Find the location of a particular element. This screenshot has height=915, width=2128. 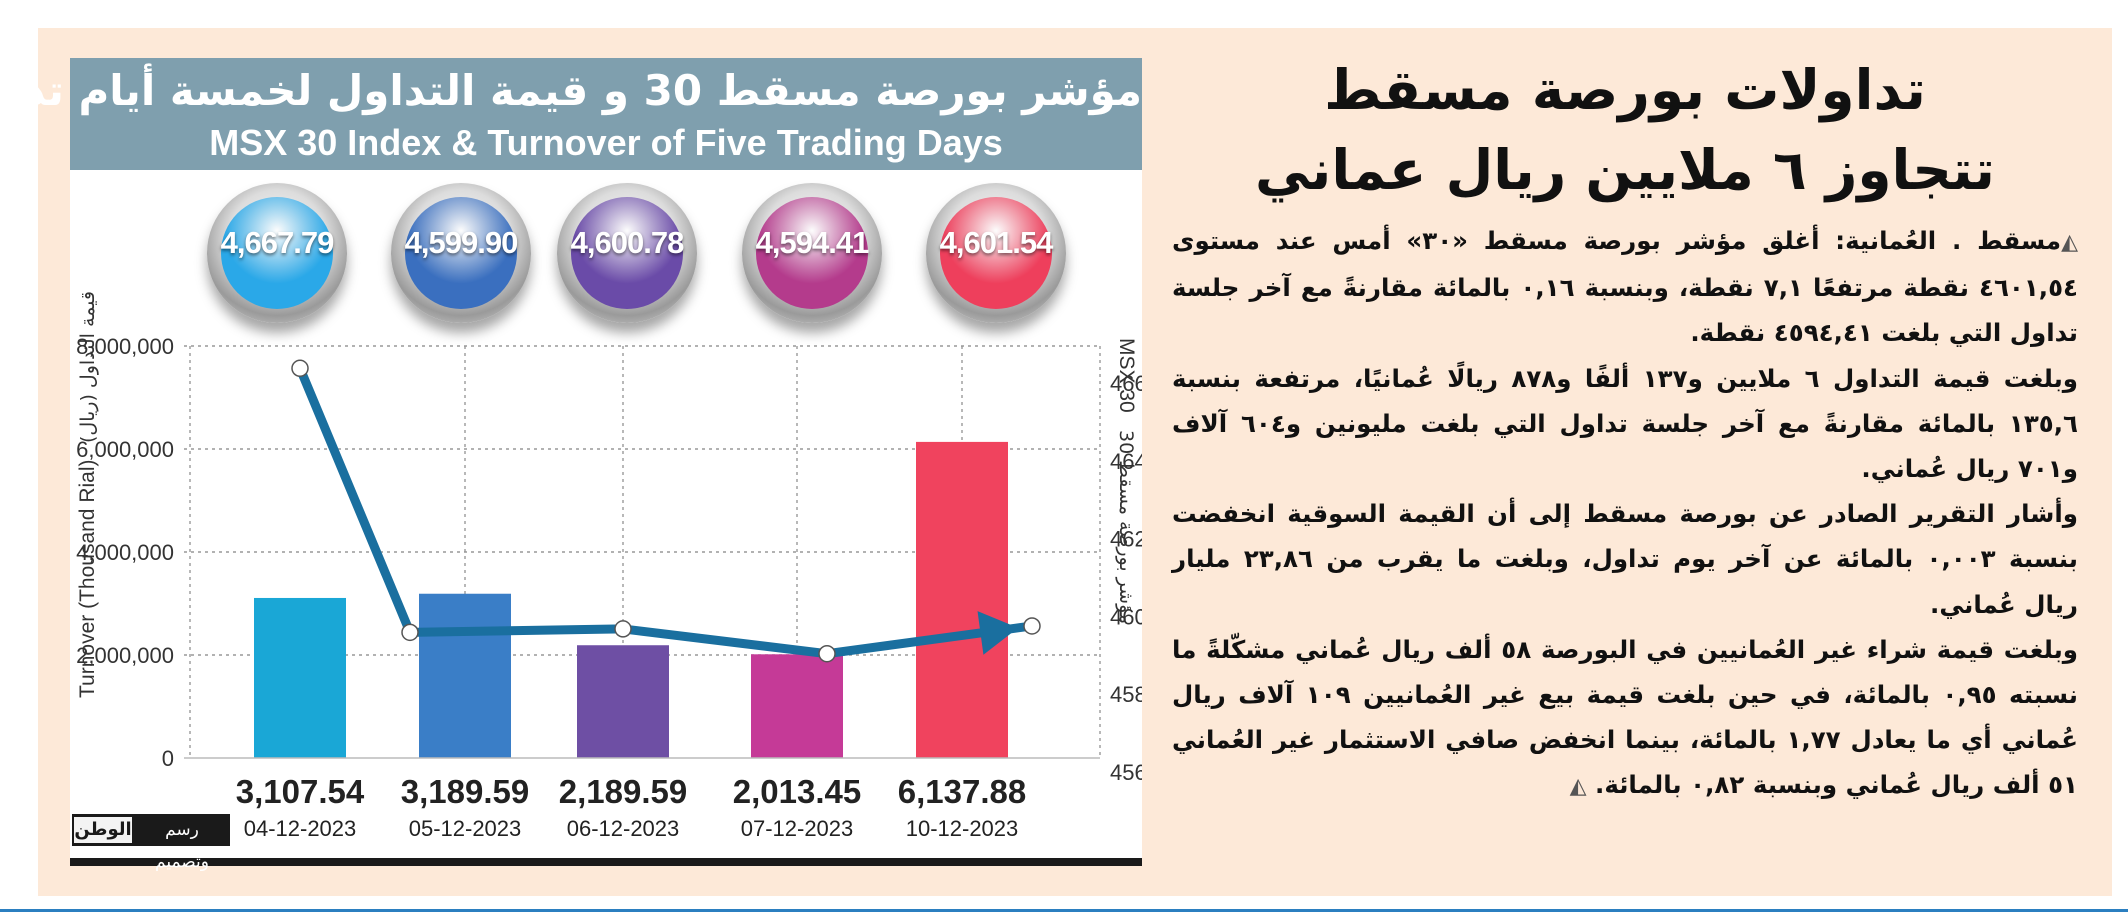

date-tick-label: 06-12-2023 is located at coordinates (623, 828).